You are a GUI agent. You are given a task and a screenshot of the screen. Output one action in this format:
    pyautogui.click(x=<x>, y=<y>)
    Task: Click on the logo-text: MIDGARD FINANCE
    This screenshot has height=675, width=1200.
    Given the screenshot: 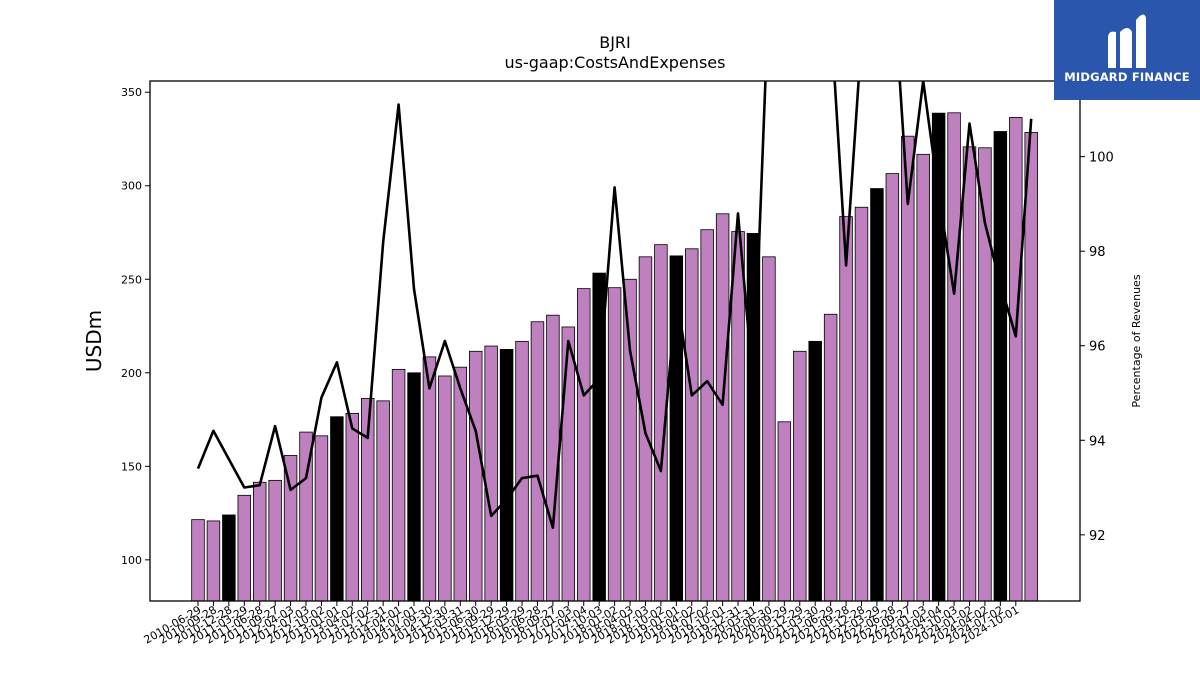 What is the action you would take?
    pyautogui.click(x=1127, y=77)
    